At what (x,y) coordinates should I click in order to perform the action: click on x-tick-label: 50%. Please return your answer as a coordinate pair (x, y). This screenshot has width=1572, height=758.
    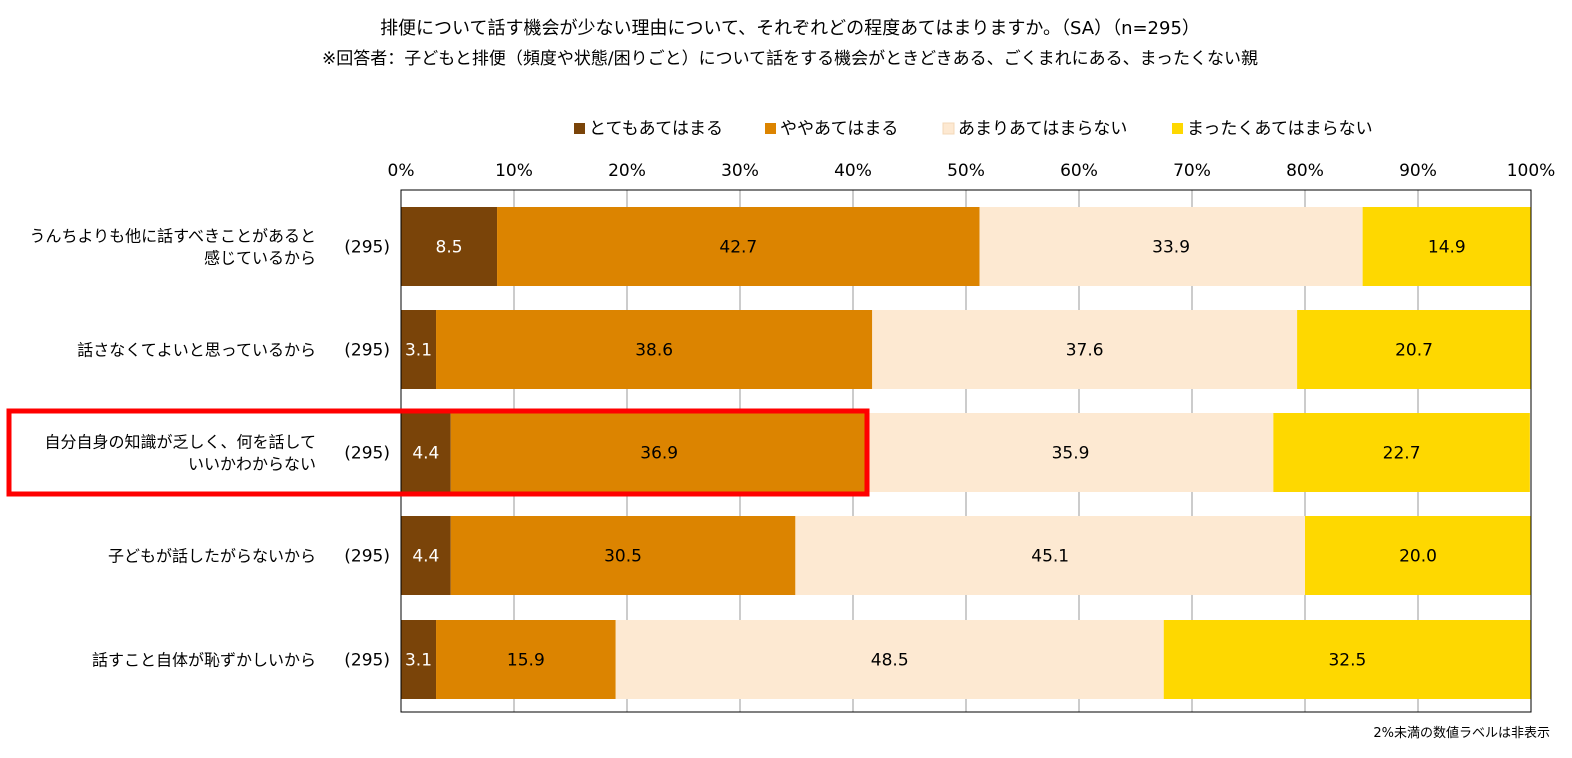
    Looking at the image, I should click on (966, 171).